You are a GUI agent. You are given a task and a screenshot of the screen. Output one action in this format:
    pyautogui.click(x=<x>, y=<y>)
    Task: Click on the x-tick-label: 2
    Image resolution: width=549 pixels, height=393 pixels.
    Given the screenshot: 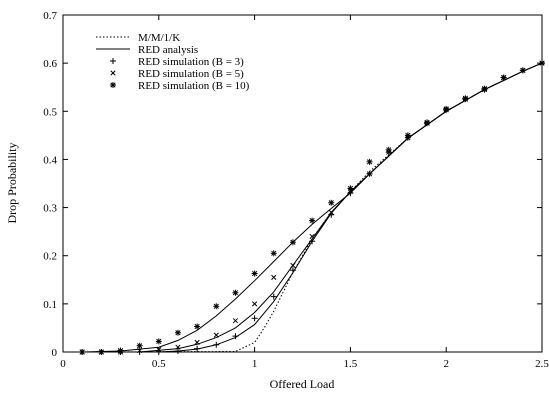 What is the action you would take?
    pyautogui.click(x=446, y=364)
    